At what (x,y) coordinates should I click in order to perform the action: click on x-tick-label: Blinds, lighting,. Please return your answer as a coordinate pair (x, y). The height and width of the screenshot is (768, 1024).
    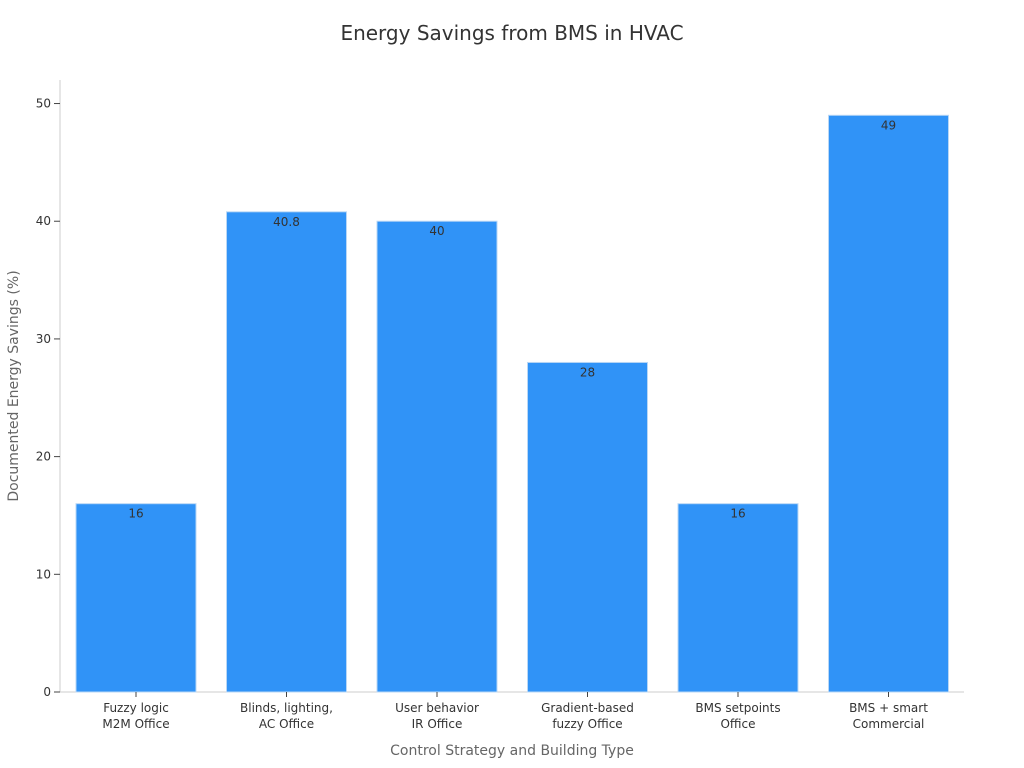
    Looking at the image, I should click on (286, 708).